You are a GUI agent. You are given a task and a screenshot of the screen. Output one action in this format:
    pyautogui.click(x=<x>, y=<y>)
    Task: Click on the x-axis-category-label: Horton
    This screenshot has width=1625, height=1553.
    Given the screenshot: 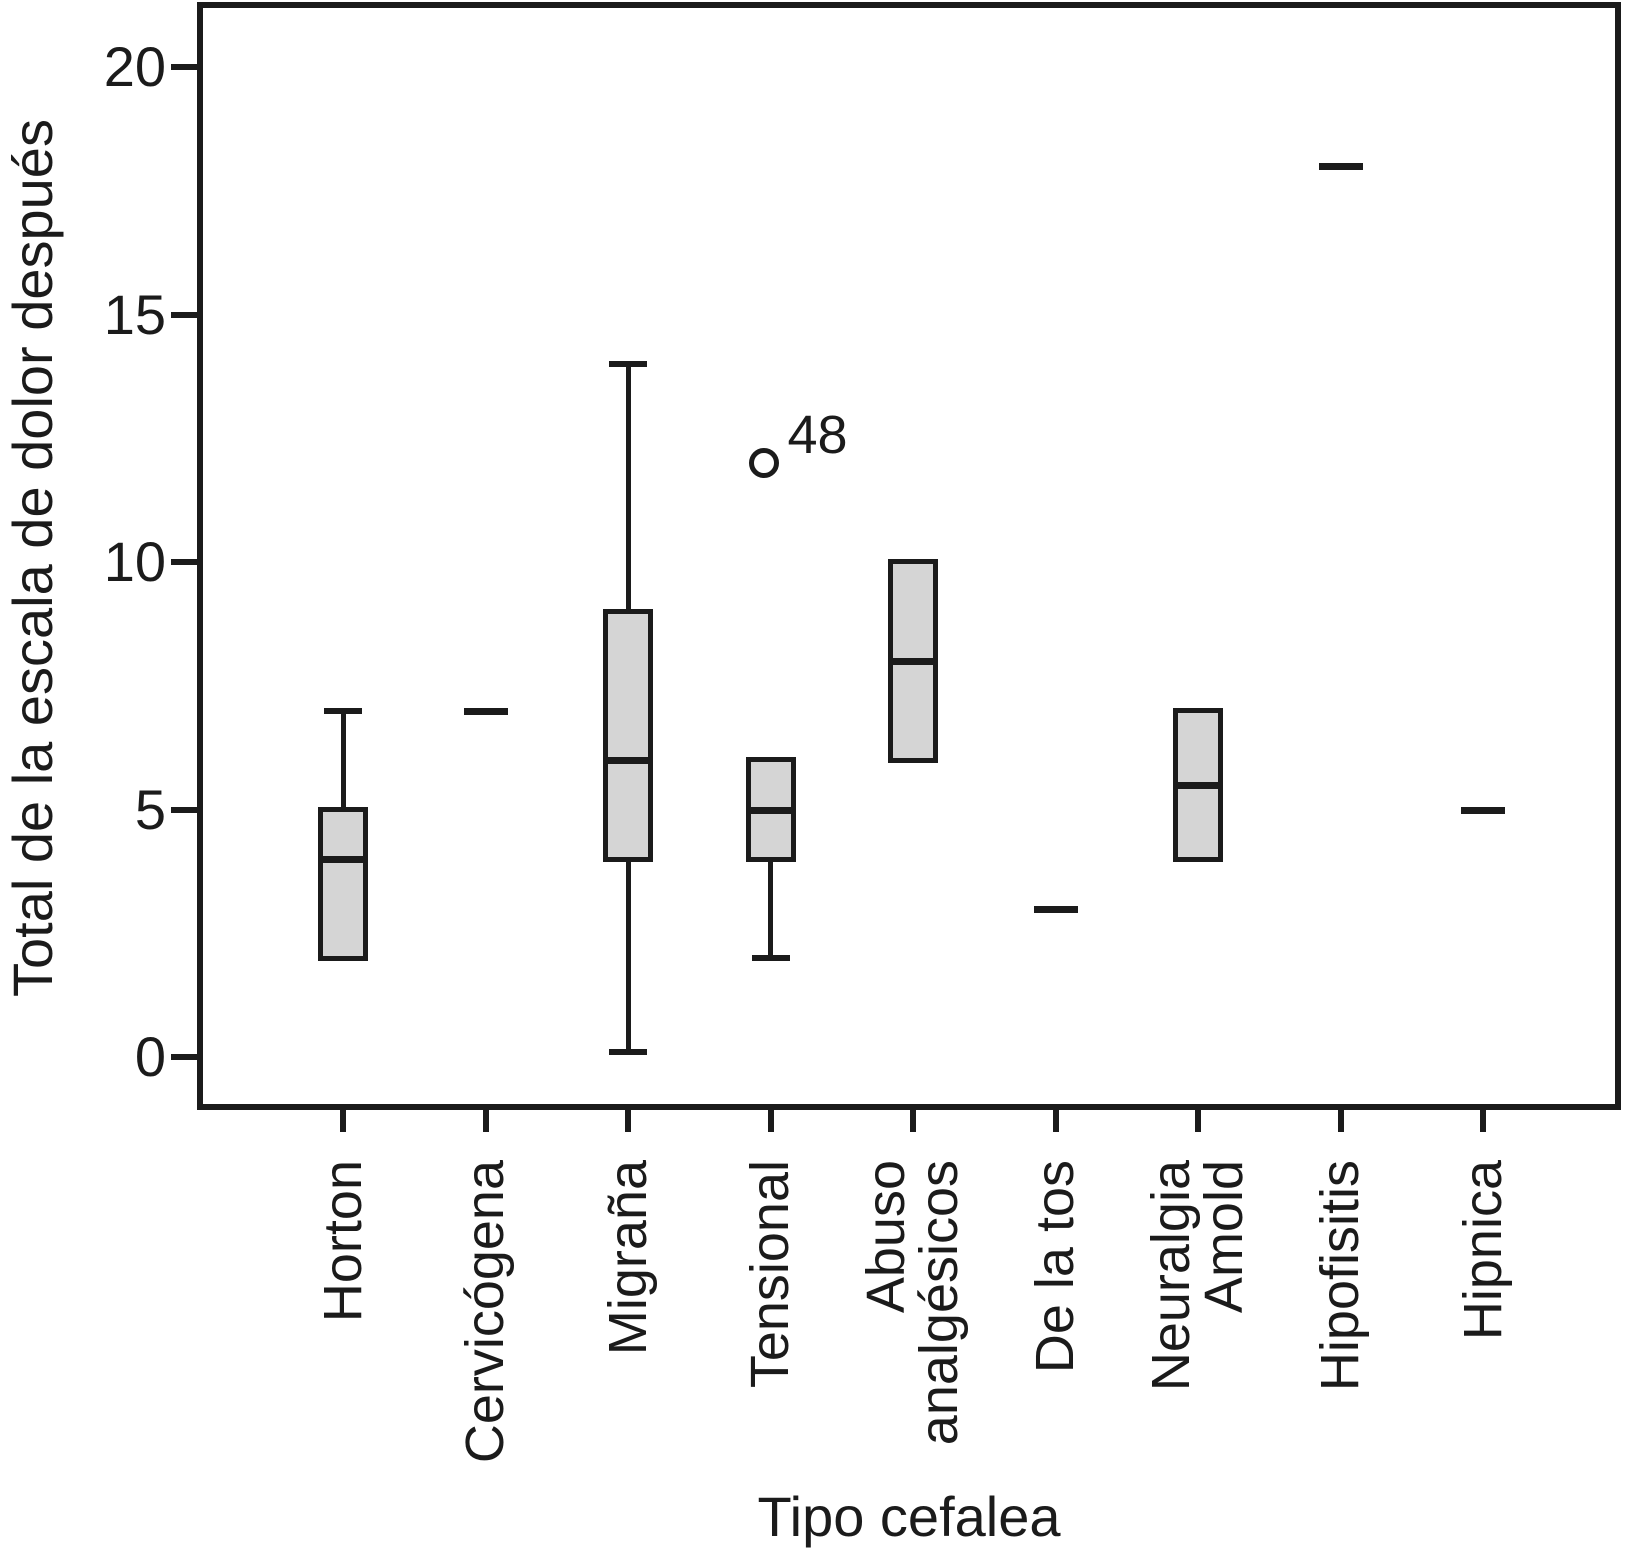 What is the action you would take?
    pyautogui.click(x=342, y=1241)
    